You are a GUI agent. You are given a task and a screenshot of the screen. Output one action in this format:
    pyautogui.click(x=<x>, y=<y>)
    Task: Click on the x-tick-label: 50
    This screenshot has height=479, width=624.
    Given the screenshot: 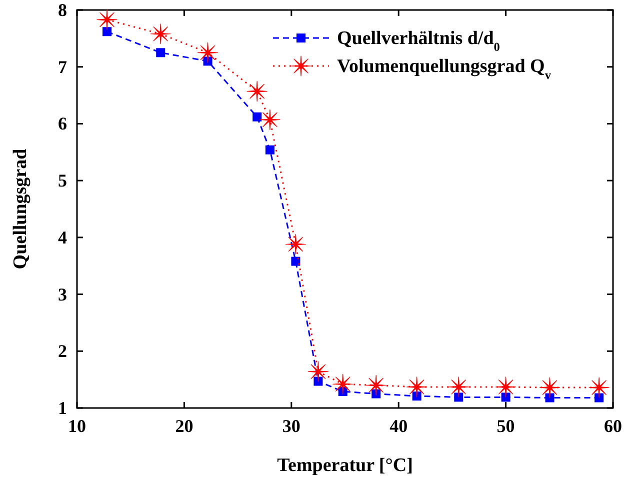 What is the action you would take?
    pyautogui.click(x=505, y=426)
    